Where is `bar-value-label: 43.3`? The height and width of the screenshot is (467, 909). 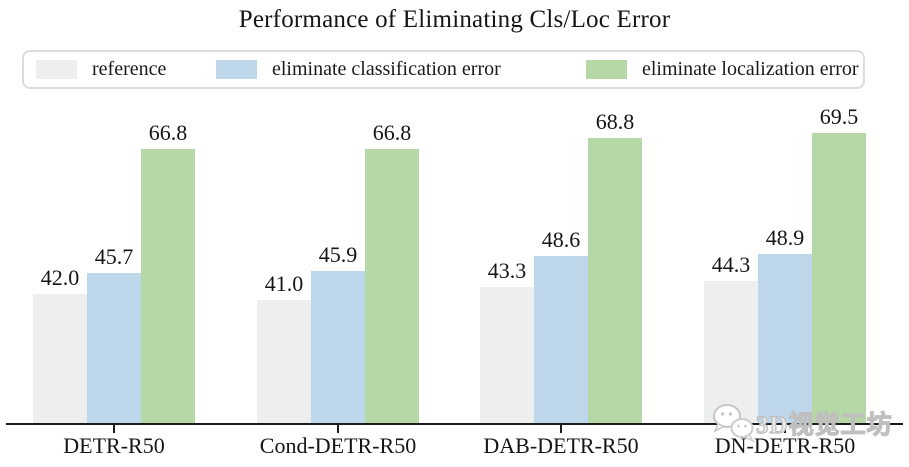 bar-value-label: 43.3 is located at coordinates (507, 270).